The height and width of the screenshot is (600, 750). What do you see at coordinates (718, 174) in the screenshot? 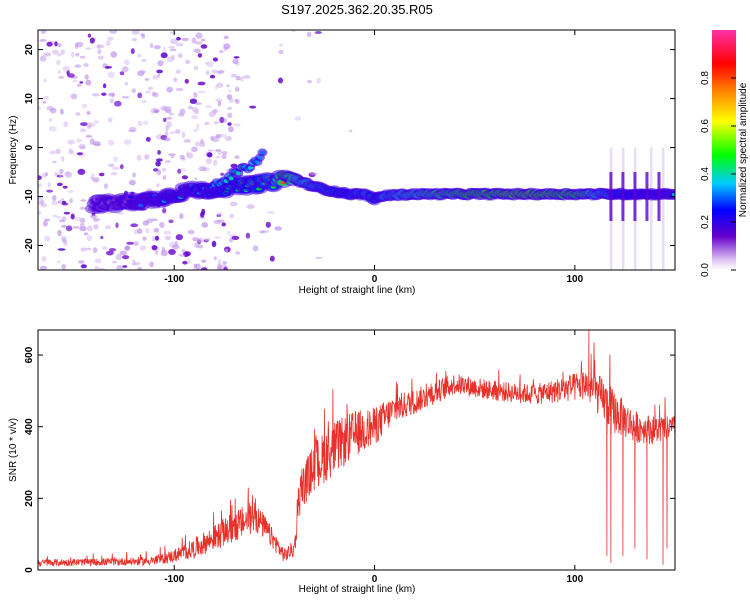
I see `colorbar-ticks: 0.0 0.2 0.4 0.6 0.8` at bounding box center [718, 174].